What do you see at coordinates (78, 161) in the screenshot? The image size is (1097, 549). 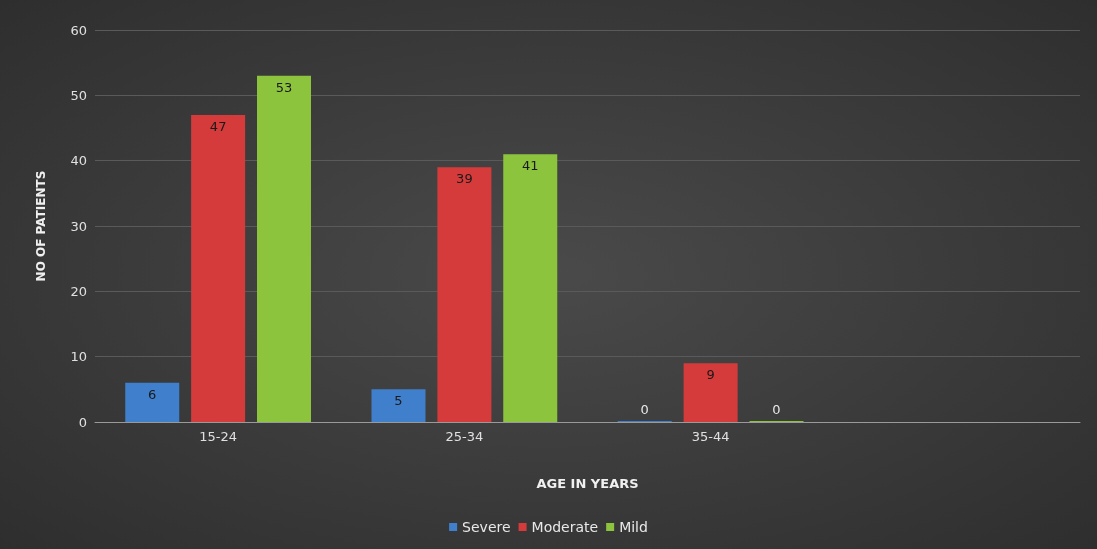 I see `y-tick-label: 40` at bounding box center [78, 161].